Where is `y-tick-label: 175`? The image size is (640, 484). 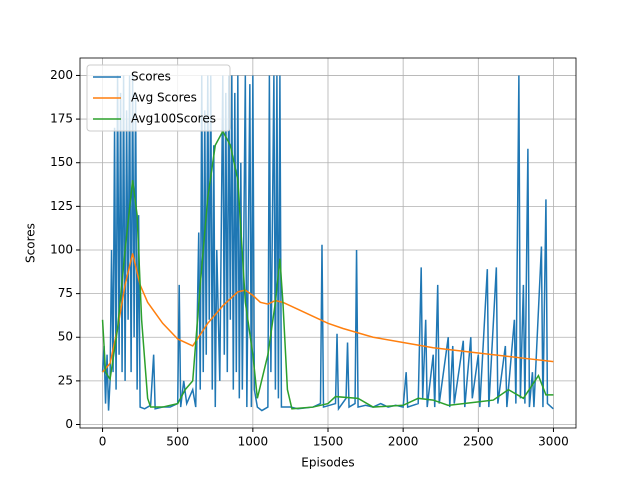
y-tick-label: 175 is located at coordinates (61, 119).